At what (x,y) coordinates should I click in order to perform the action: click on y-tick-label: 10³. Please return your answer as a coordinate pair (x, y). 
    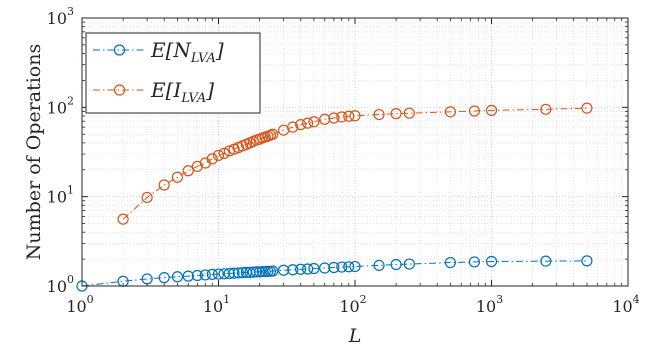
    Looking at the image, I should click on (60, 16).